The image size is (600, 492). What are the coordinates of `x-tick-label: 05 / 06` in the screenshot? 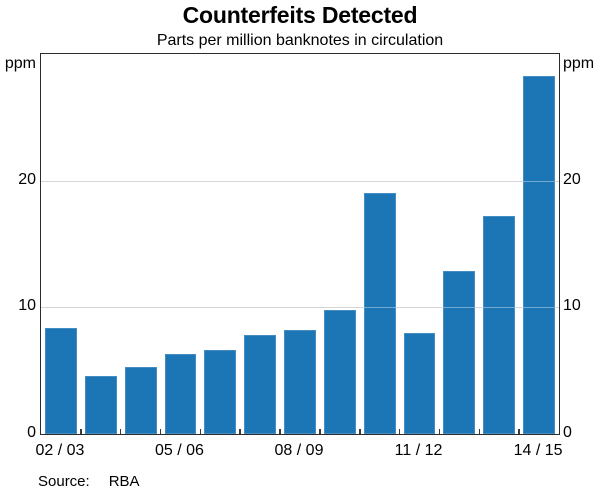 It's located at (179, 450).